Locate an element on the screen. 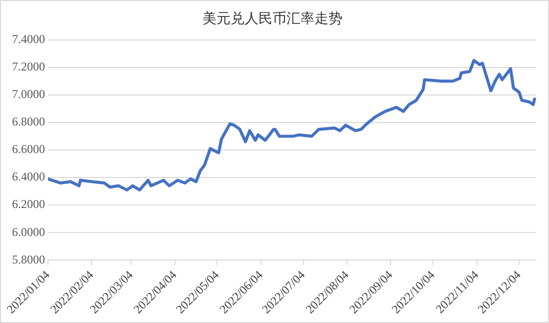 The width and height of the screenshot is (549, 323). y-tick-label: 6.0000 is located at coordinates (28, 231).